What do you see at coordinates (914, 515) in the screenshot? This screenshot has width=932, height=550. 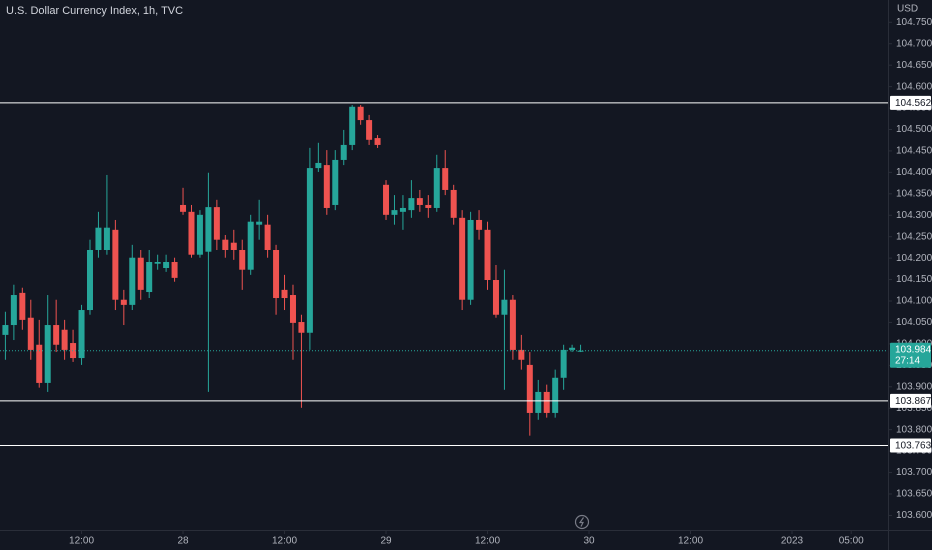 I see `y-tick-label: 103.600` at bounding box center [914, 515].